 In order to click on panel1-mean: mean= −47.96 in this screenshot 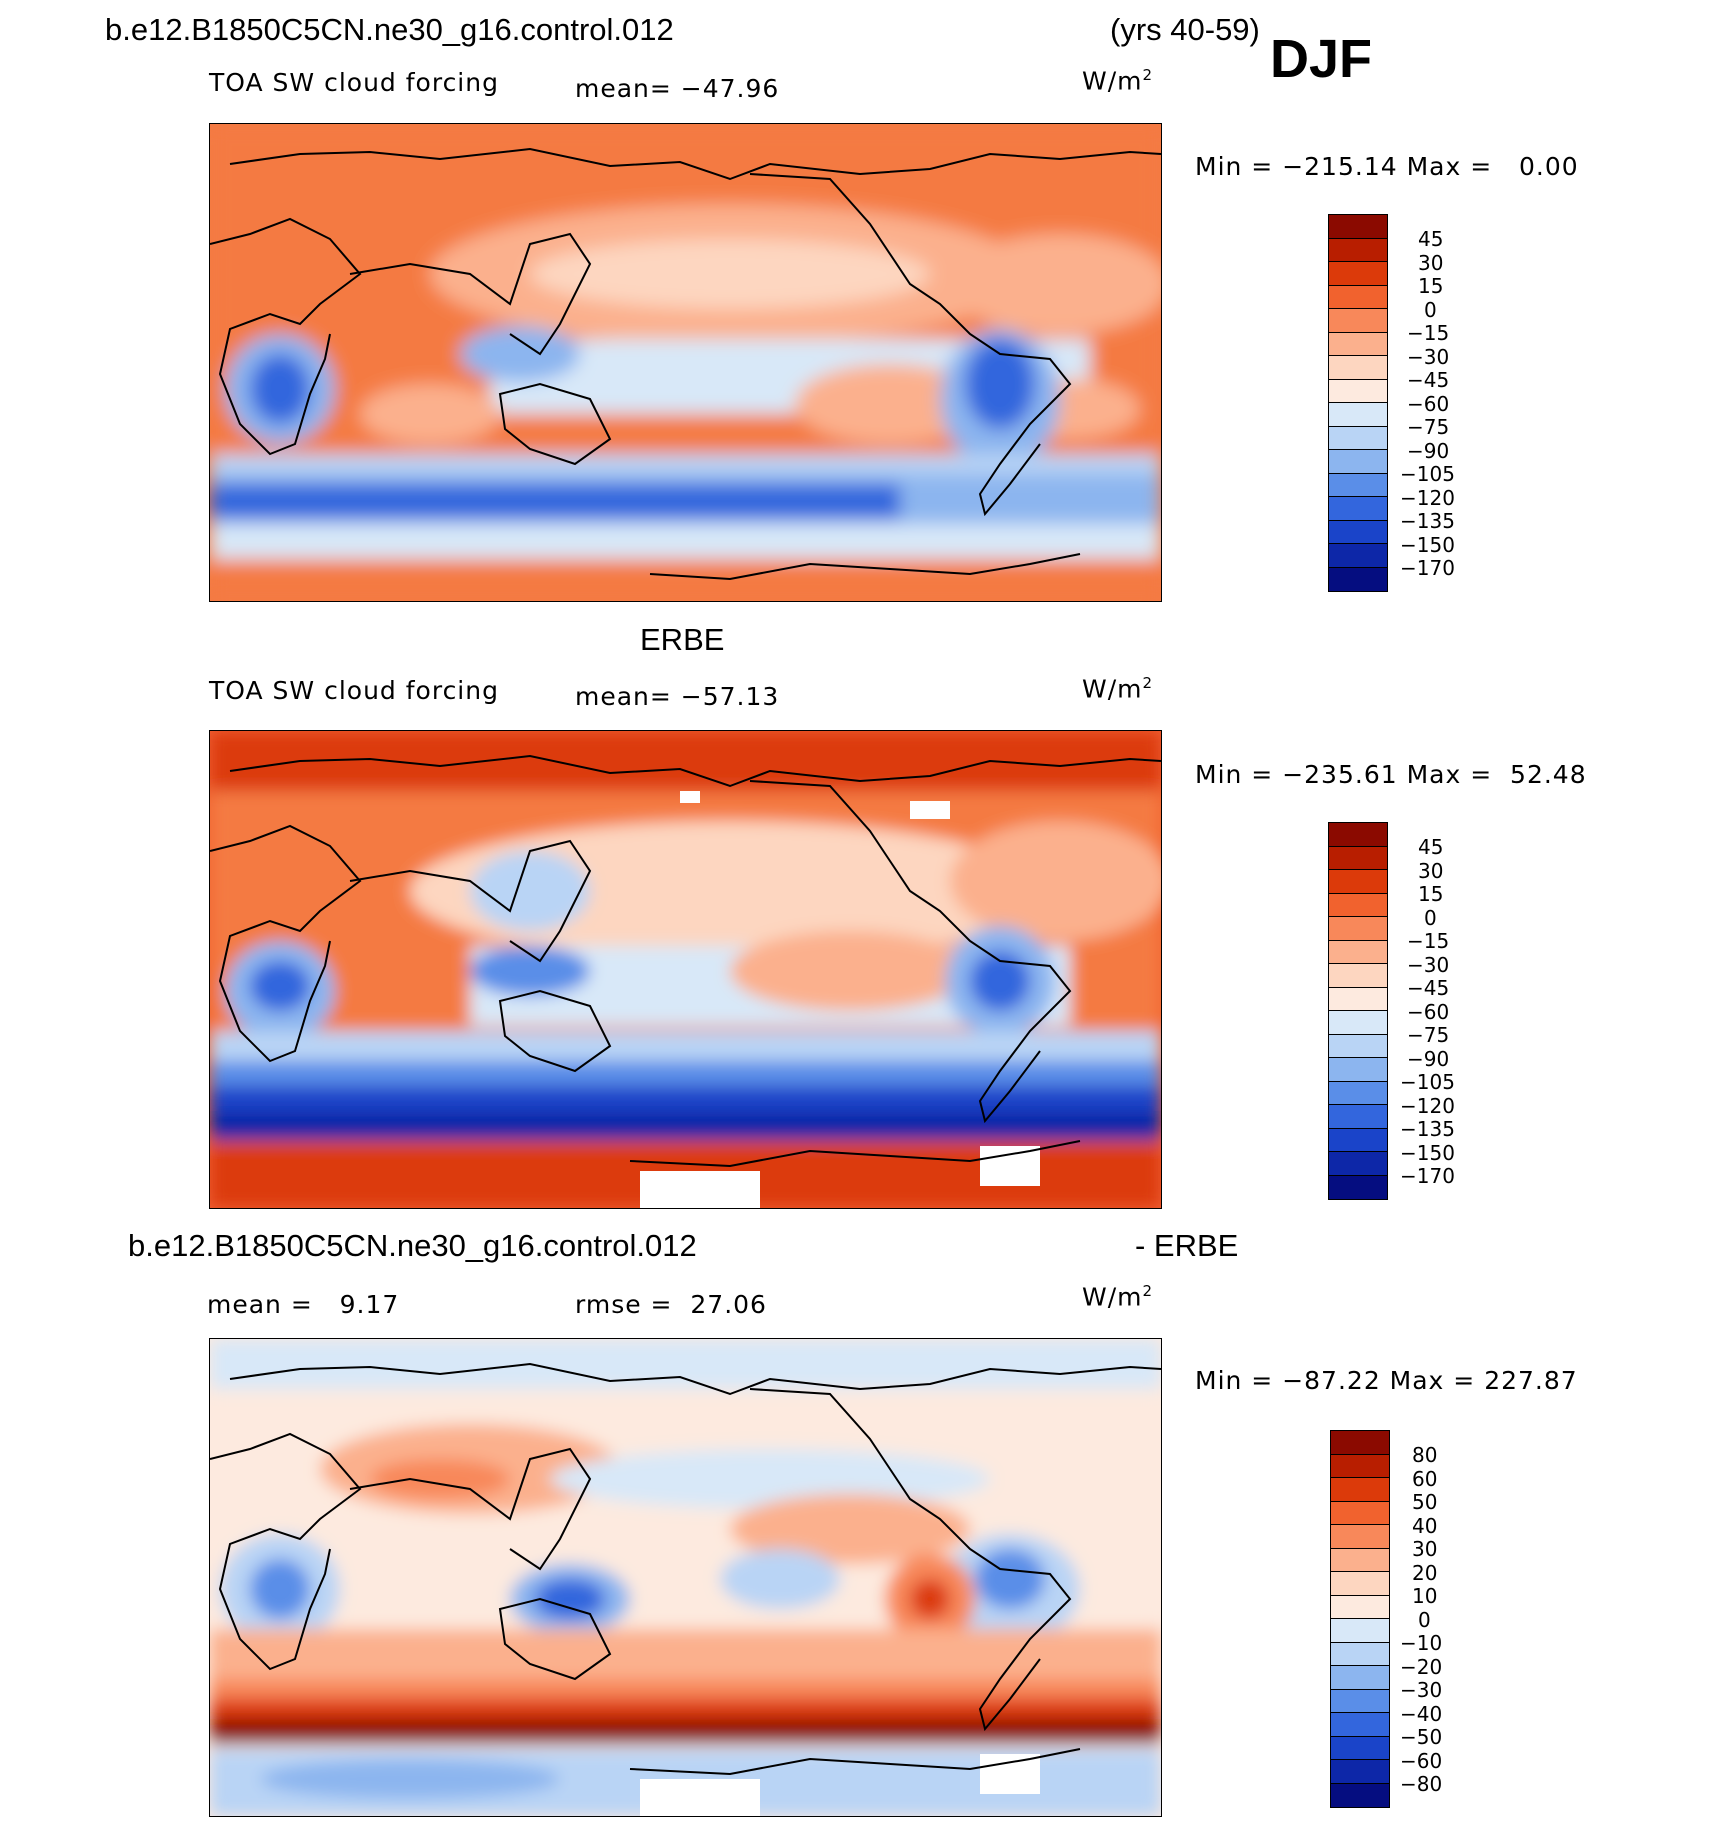, I will do `click(677, 88)`.